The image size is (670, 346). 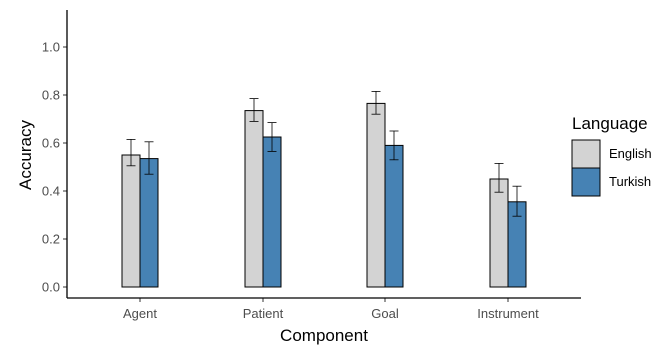 What do you see at coordinates (610, 123) in the screenshot?
I see `legend-title: Language` at bounding box center [610, 123].